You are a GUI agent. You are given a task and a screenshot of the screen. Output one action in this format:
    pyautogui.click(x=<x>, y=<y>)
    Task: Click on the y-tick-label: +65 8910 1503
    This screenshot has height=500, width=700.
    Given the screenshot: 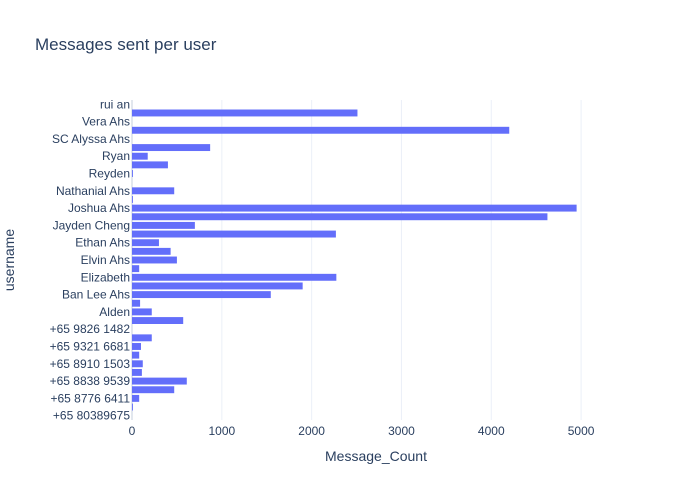 What is the action you would take?
    pyautogui.click(x=90, y=364)
    